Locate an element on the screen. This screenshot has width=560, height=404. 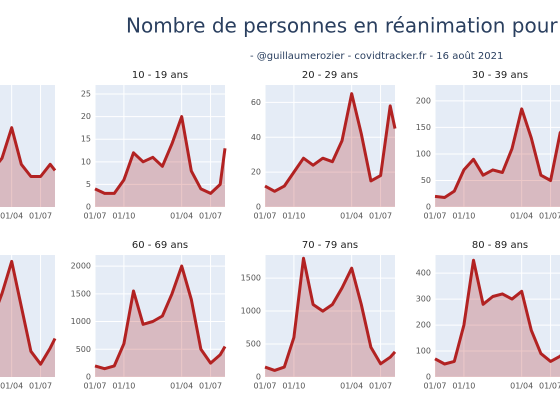
y-tick-label: 25 is located at coordinates (86, 94).